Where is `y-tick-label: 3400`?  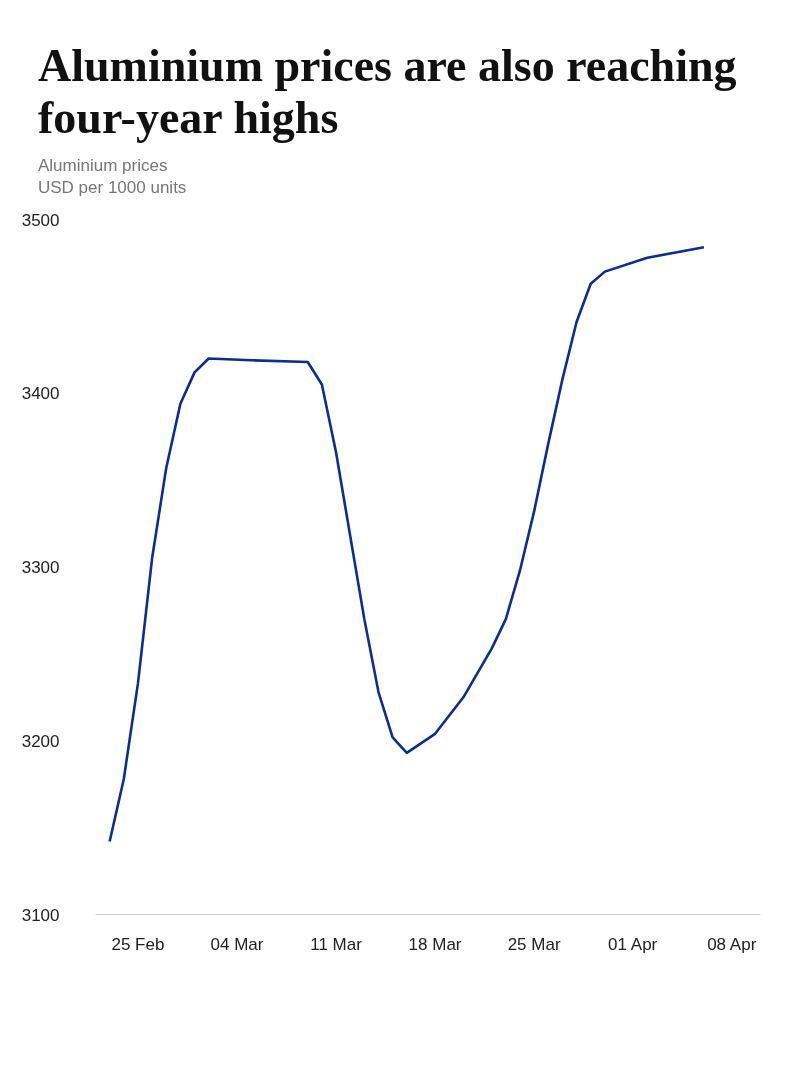 y-tick-label: 3400 is located at coordinates (40, 394).